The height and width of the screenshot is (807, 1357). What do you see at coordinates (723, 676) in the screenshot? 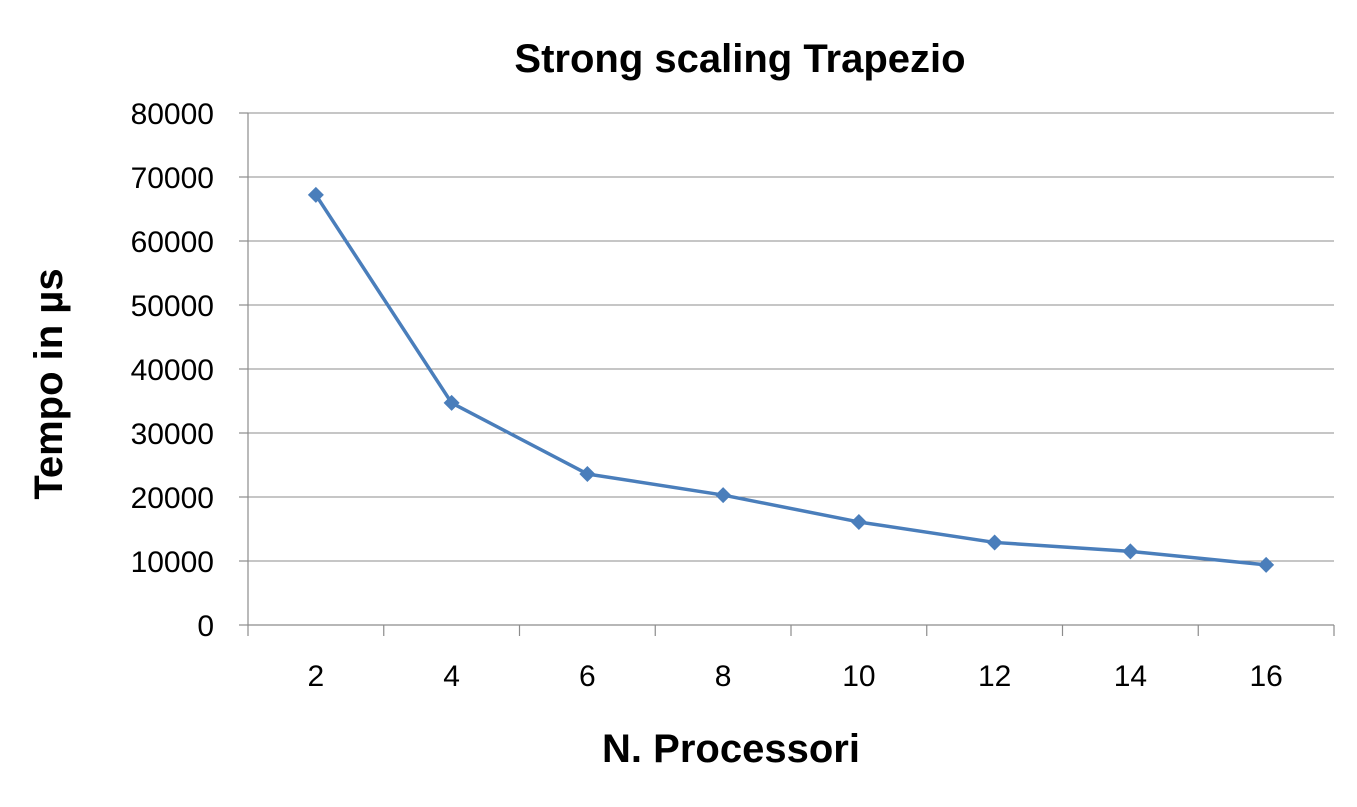
I see `x-tick-label: 8` at bounding box center [723, 676].